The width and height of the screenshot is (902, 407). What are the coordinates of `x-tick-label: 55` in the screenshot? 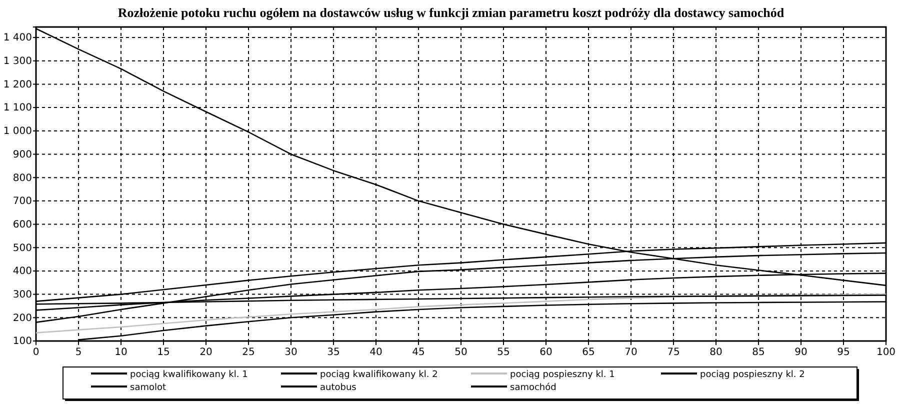 It's located at (503, 352).